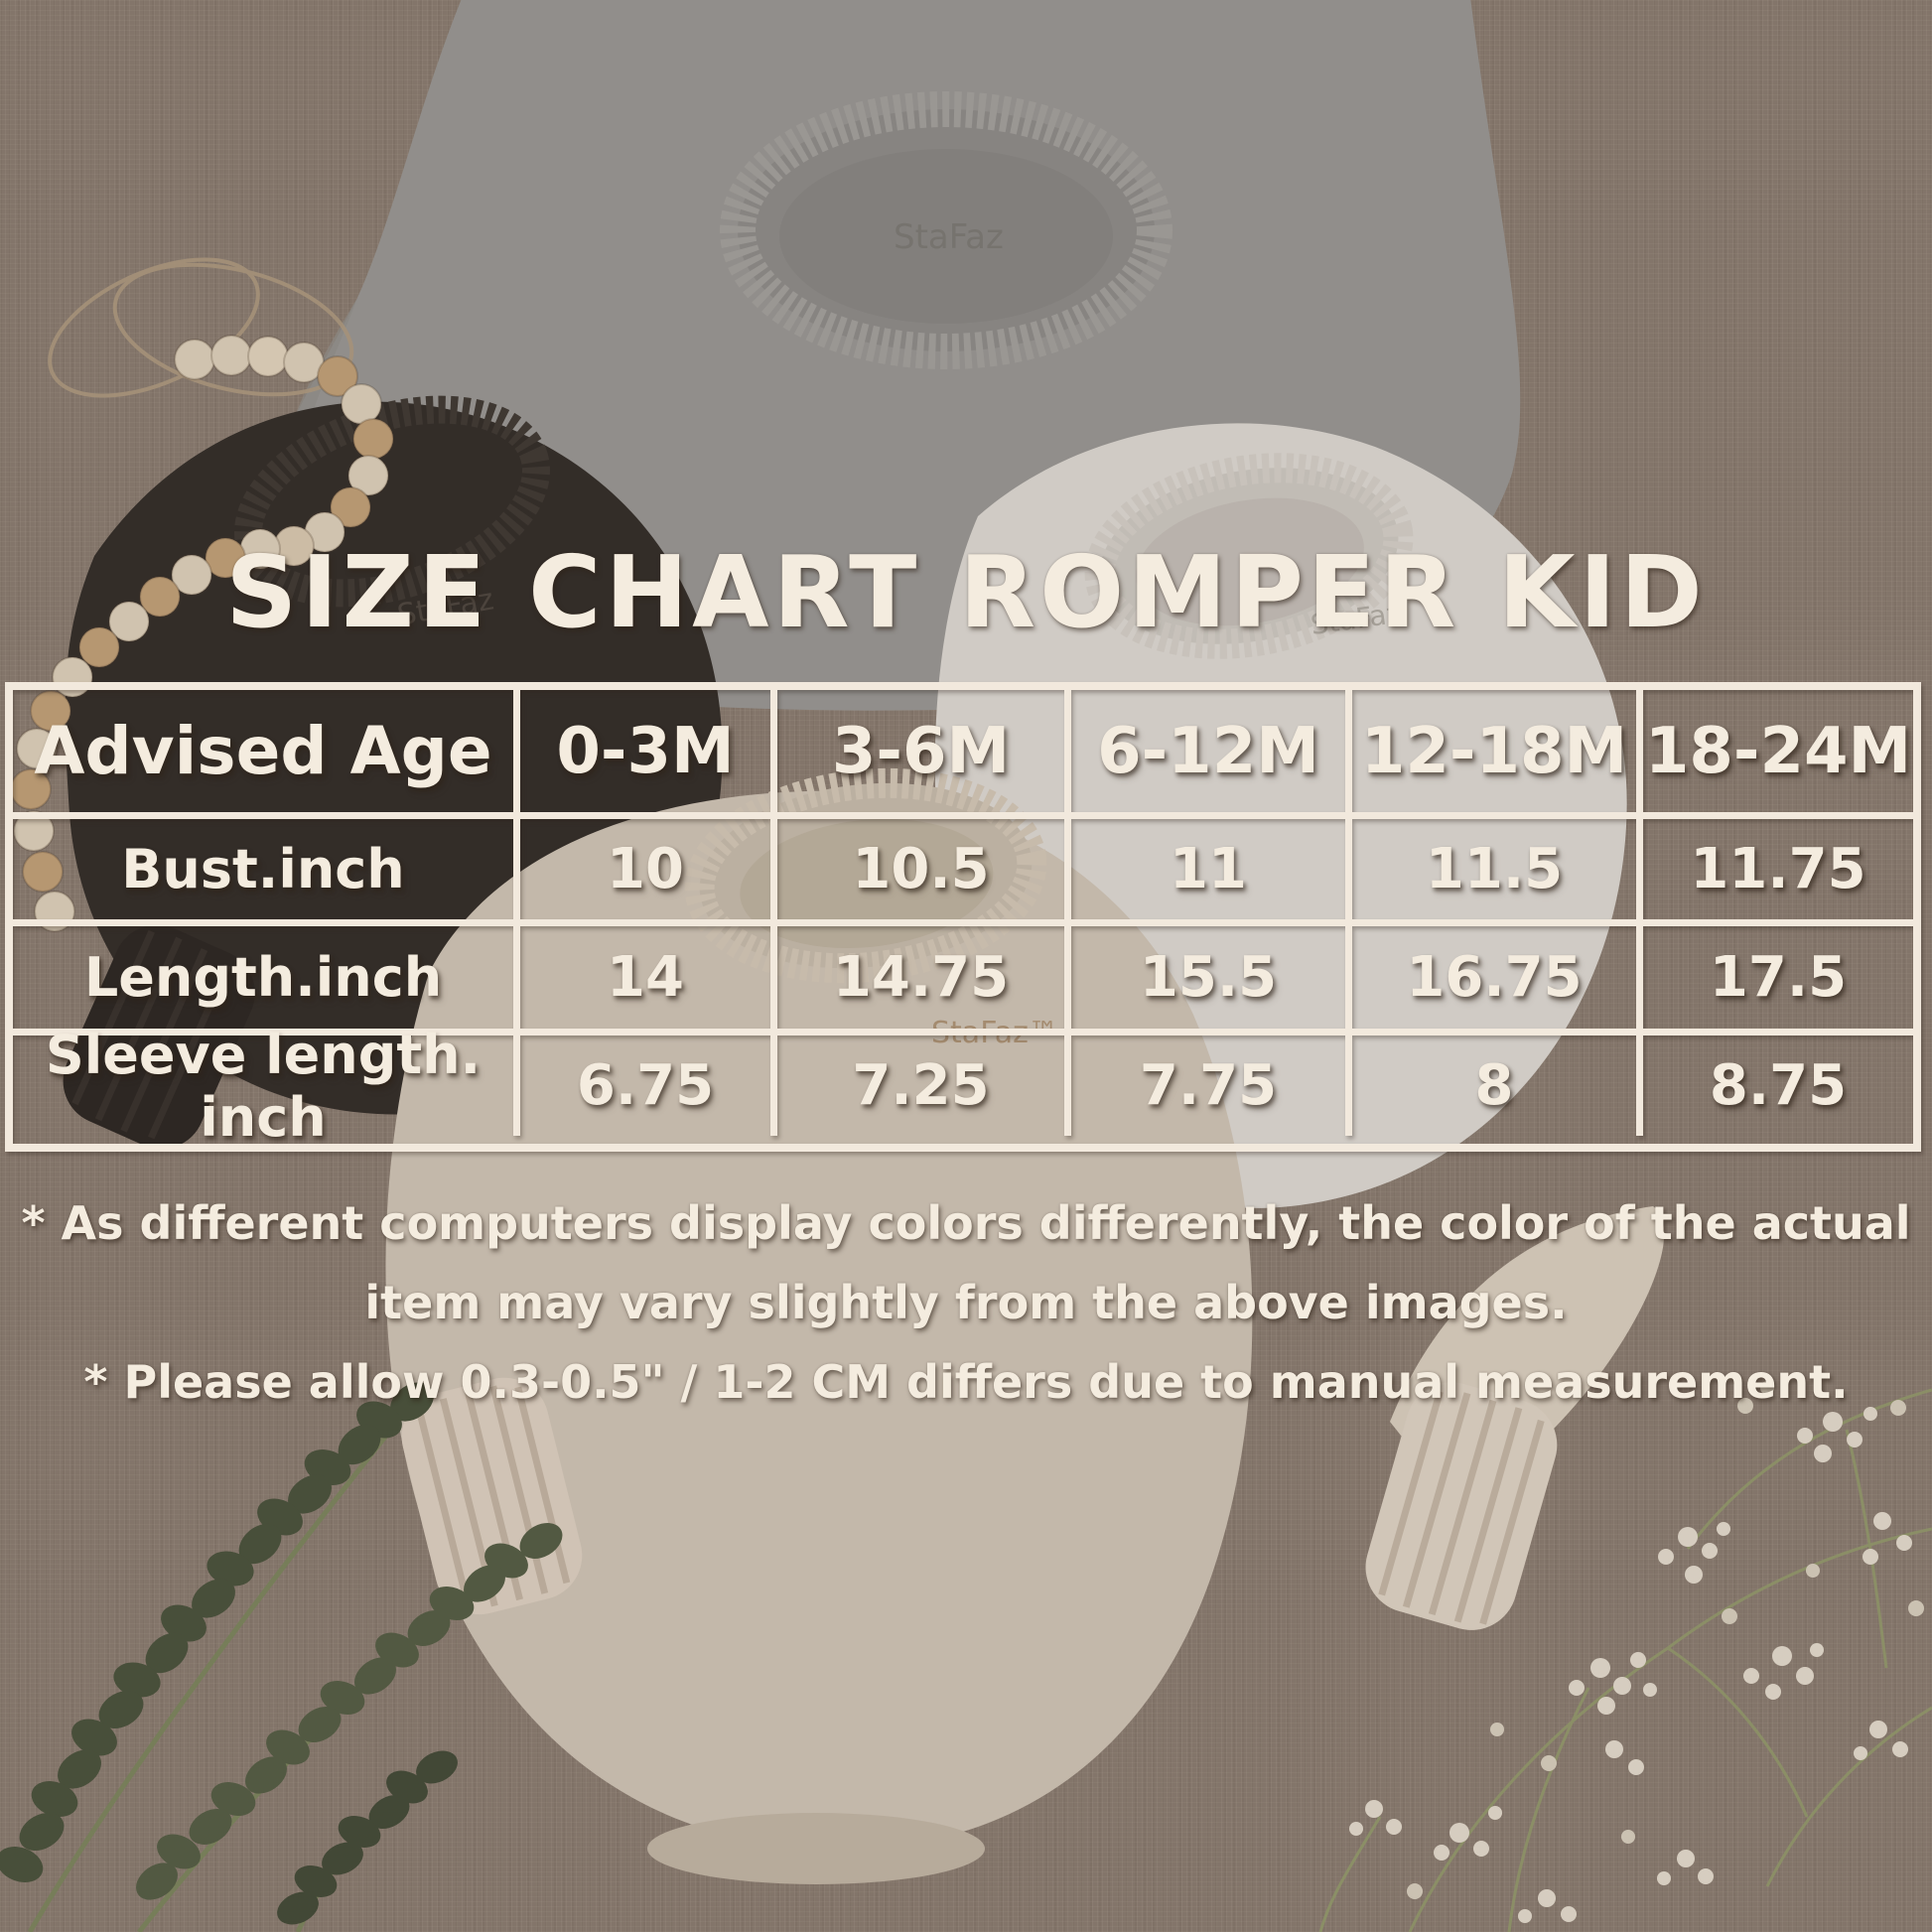  Describe the element at coordinates (1778, 980) in the screenshot. I see `length-18-24m: 17.5` at that location.